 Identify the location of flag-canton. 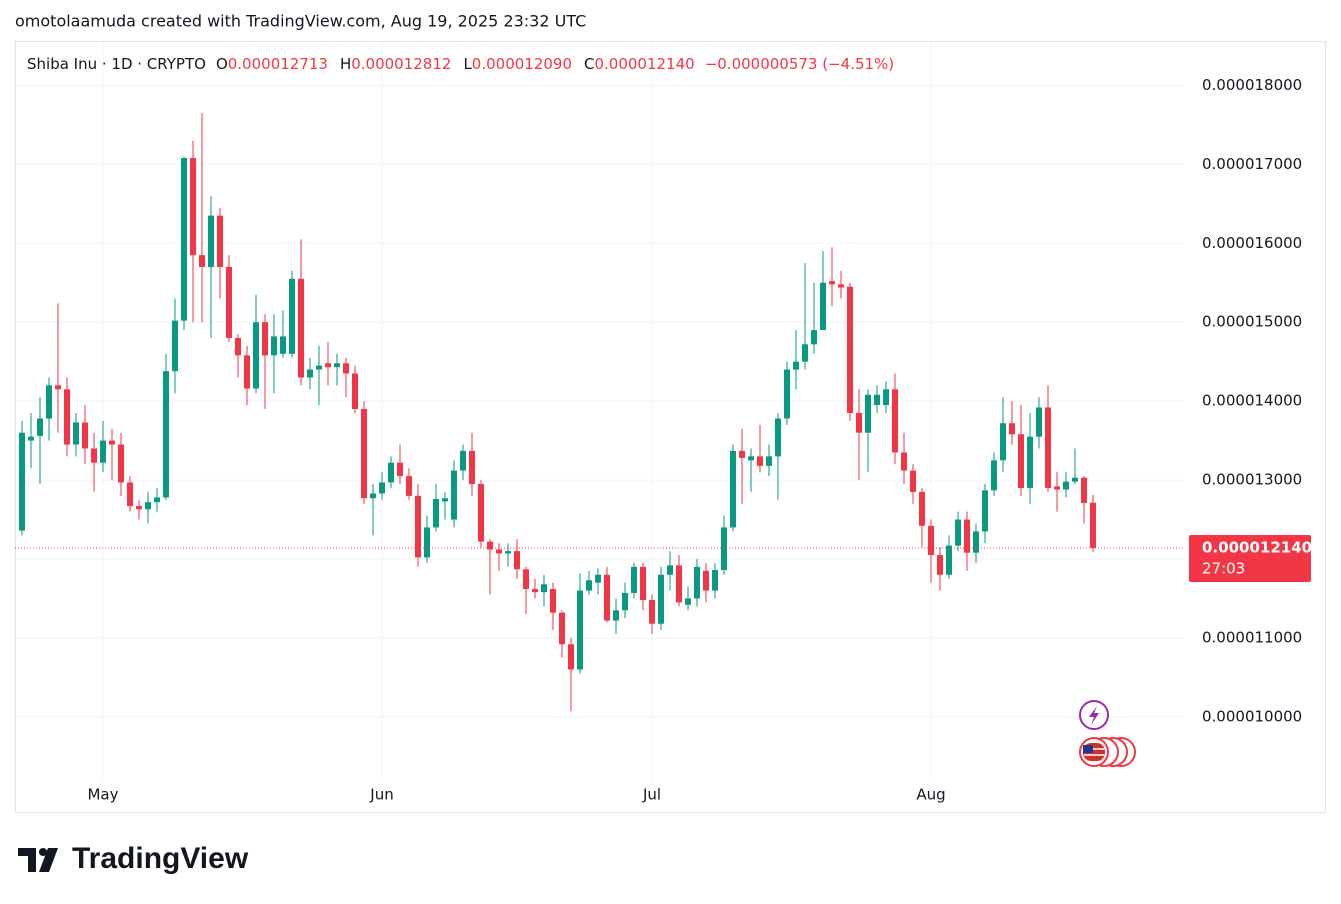
(1088, 749).